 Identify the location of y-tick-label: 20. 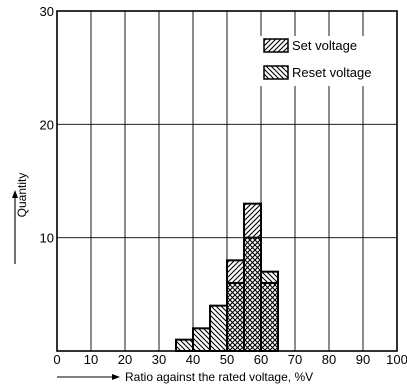
(47, 124).